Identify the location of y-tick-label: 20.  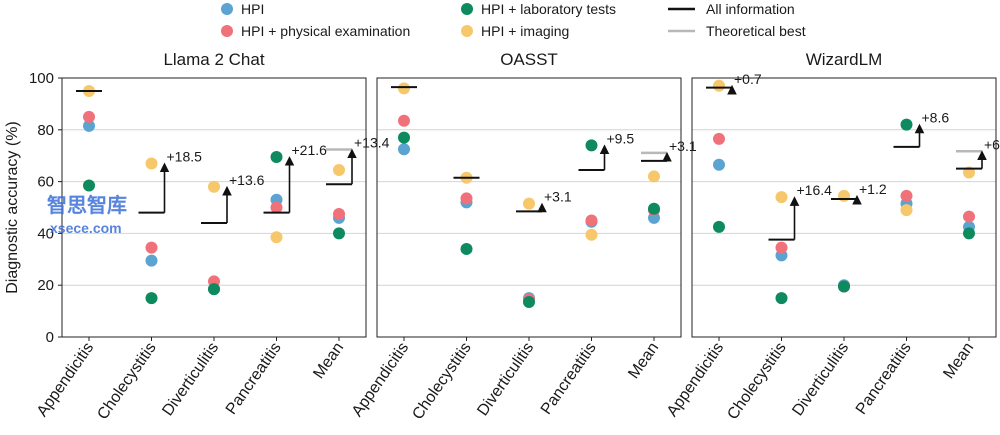
(45, 285).